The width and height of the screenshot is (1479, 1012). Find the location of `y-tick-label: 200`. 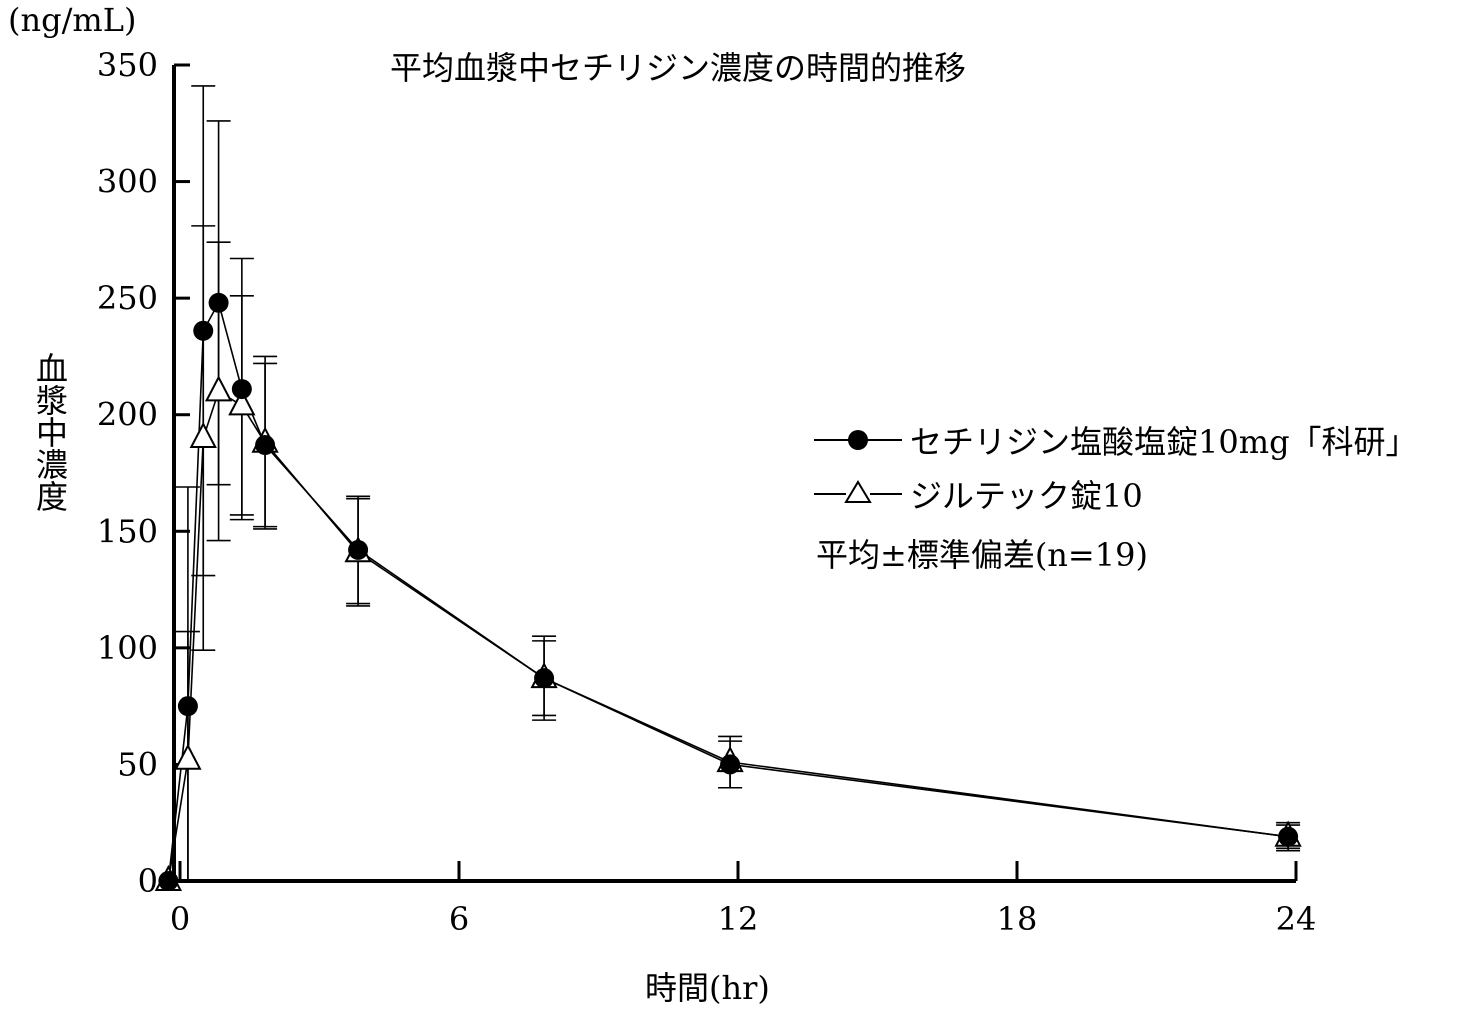

y-tick-label: 200 is located at coordinates (127, 415).